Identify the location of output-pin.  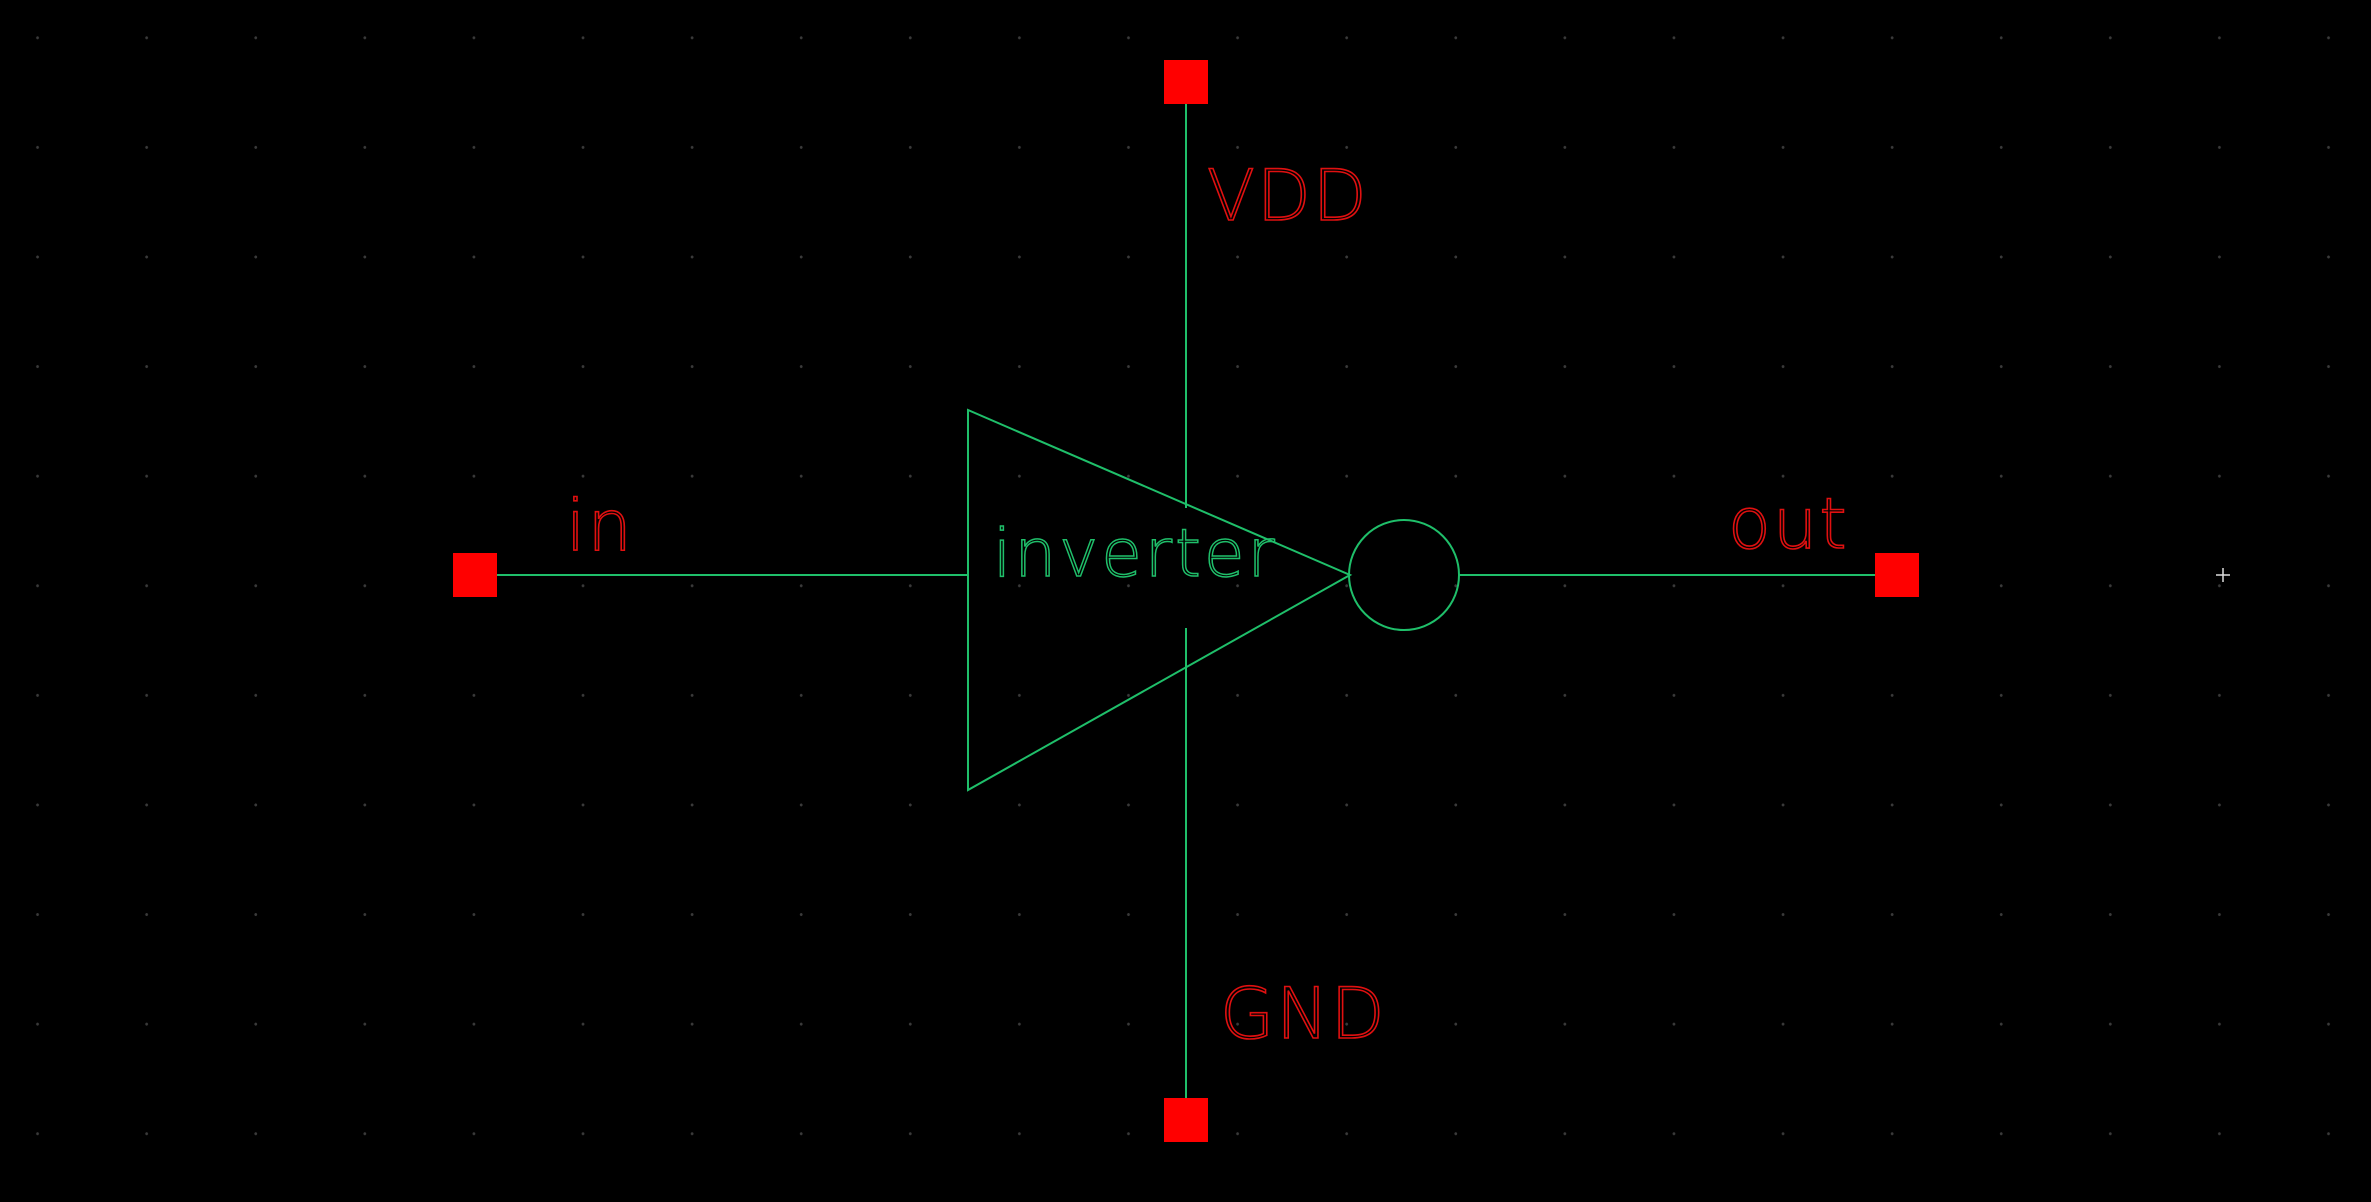
(1897, 575).